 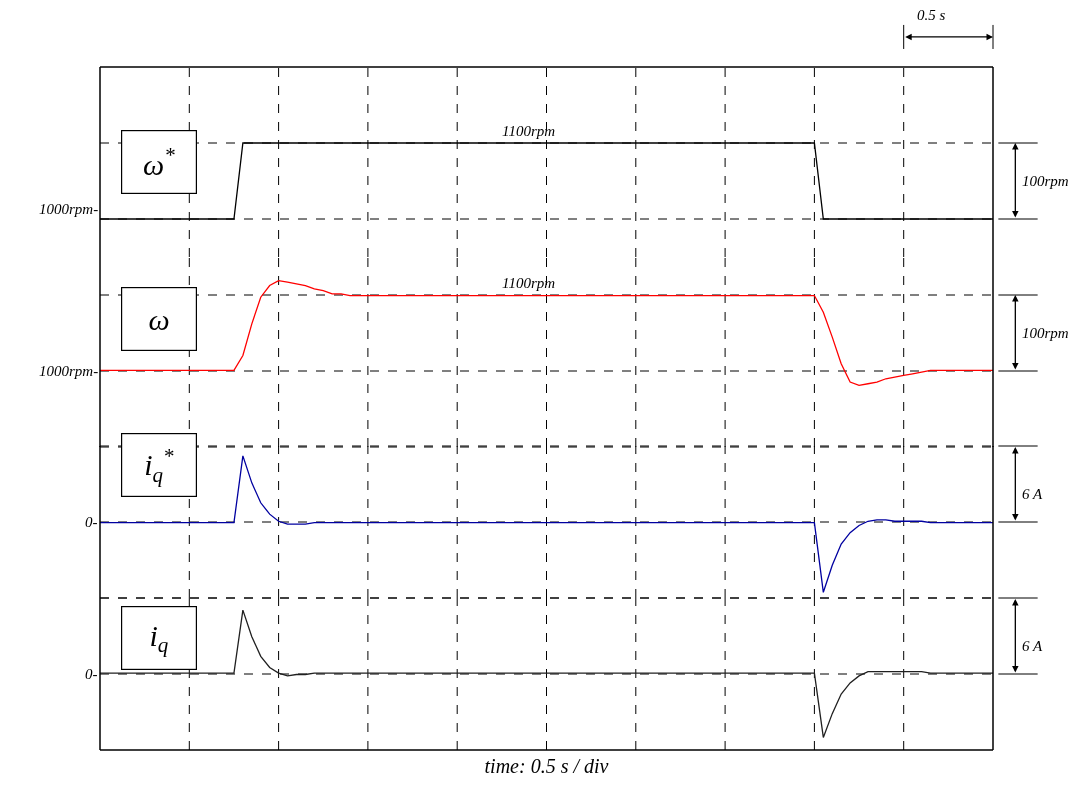 What do you see at coordinates (546, 765) in the screenshot?
I see `x-axis-title: time: 0.5 s / div` at bounding box center [546, 765].